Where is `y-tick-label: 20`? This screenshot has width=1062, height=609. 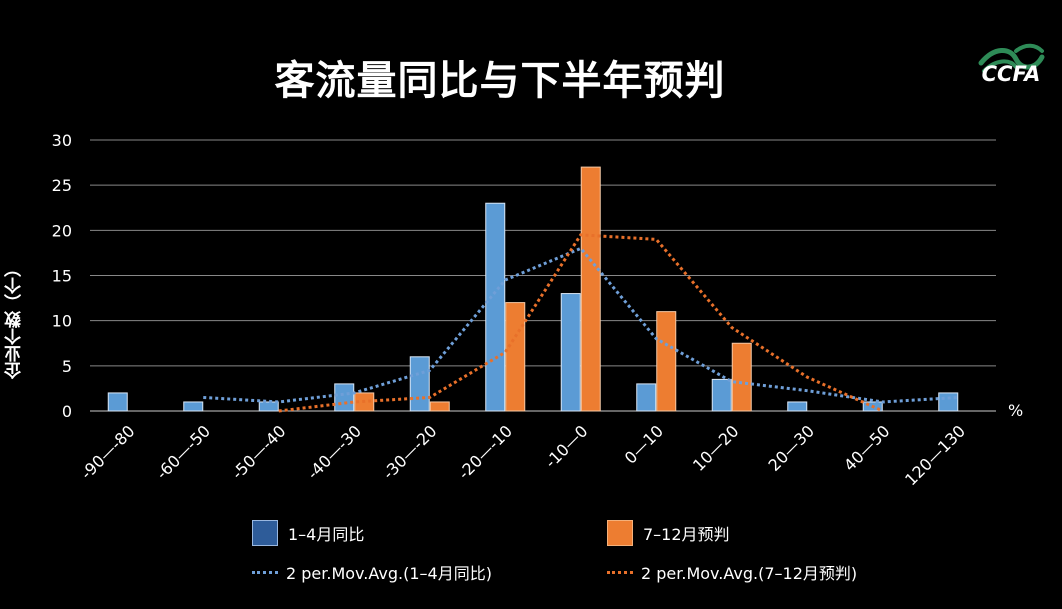
y-tick-label: 20 is located at coordinates (62, 230).